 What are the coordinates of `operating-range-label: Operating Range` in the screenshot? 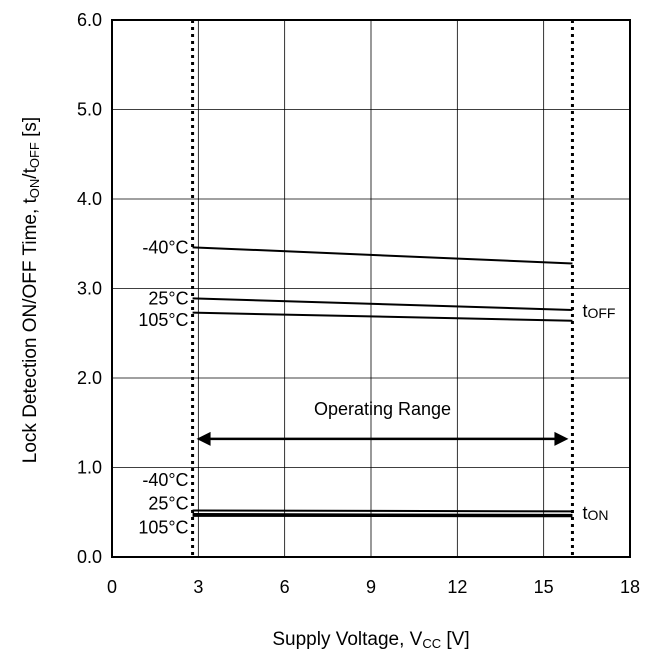 It's located at (382, 409).